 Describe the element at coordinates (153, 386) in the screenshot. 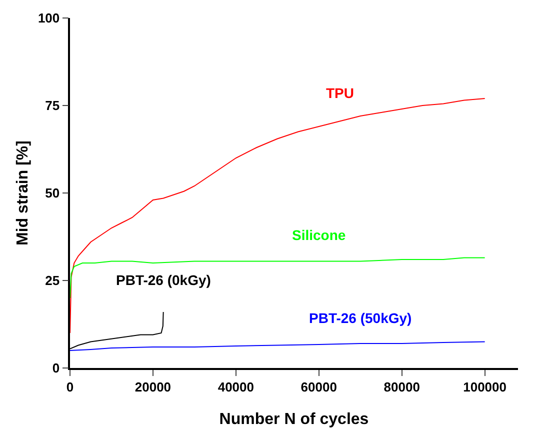

I see `x-tick-label: 20000` at that location.